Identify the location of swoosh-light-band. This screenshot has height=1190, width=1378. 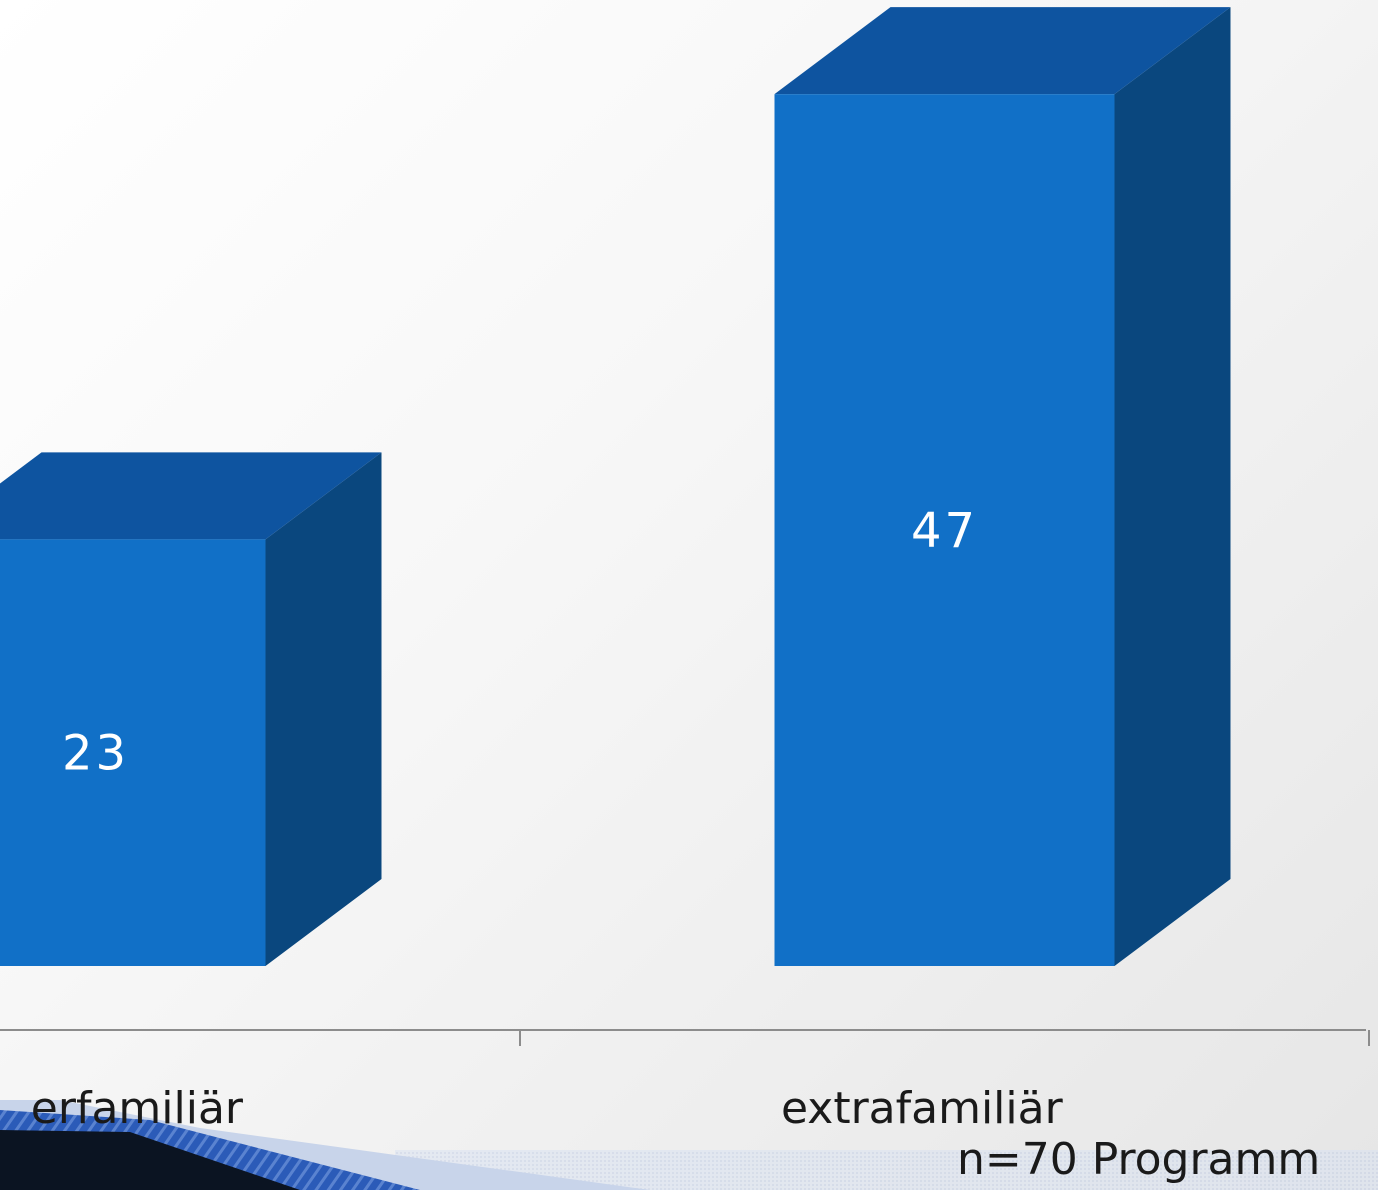
(886, 1170).